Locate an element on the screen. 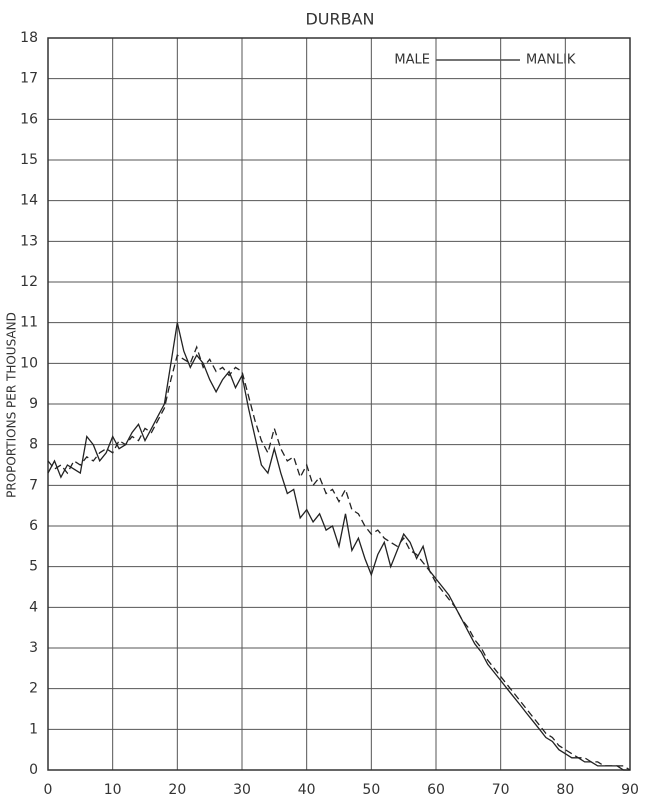 This screenshot has height=806, width=650. y-tick-label: 5 is located at coordinates (33, 567).